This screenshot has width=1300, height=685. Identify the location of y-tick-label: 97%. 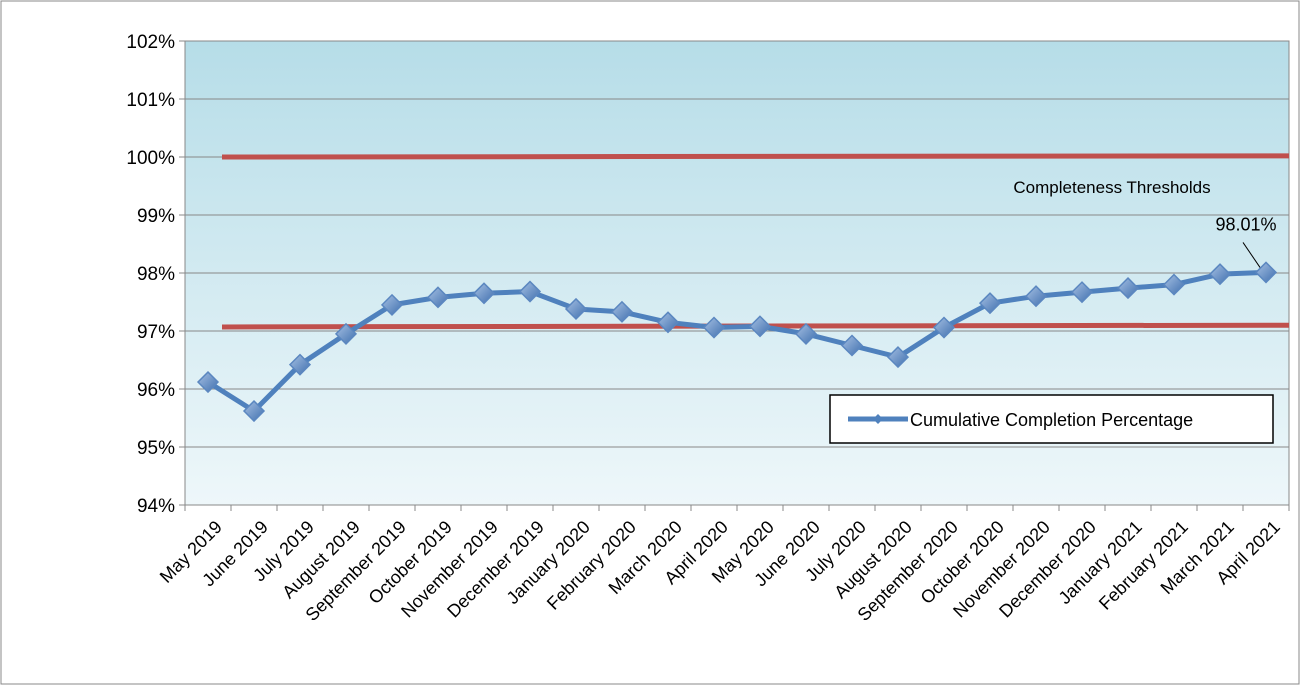
(156, 332).